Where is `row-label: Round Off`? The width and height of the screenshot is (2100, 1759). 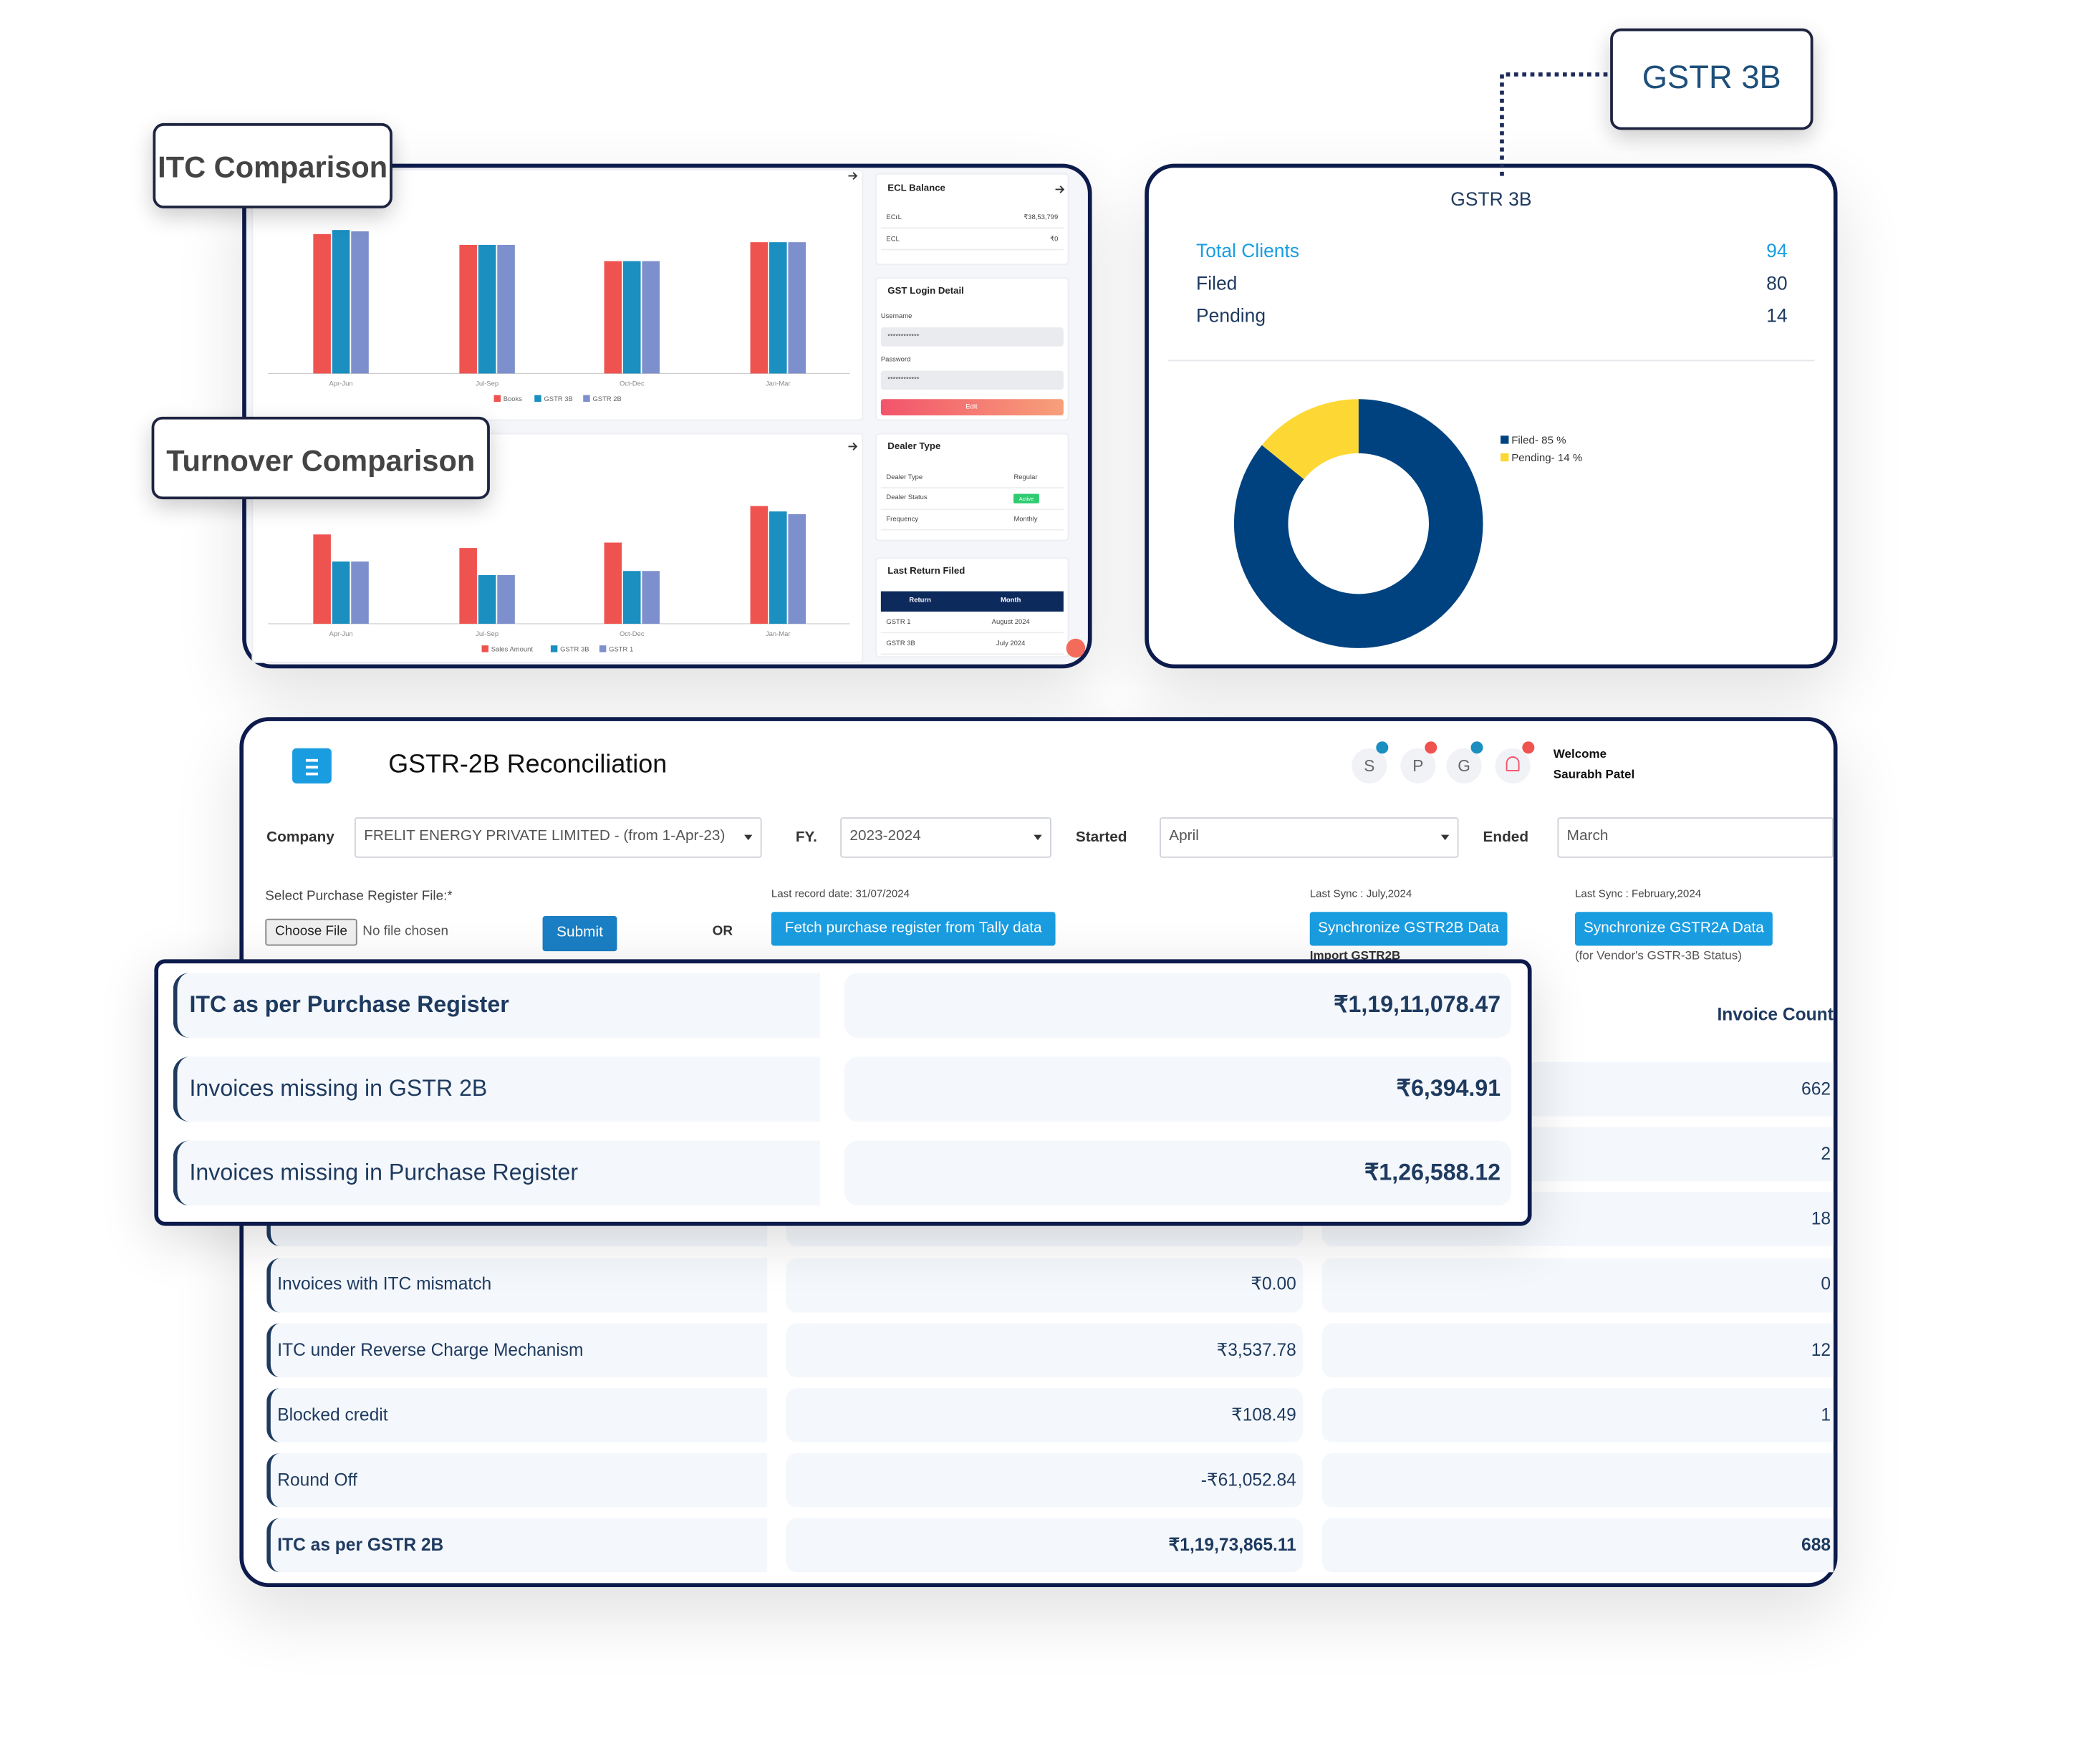
row-label: Round Off is located at coordinates (317, 1479).